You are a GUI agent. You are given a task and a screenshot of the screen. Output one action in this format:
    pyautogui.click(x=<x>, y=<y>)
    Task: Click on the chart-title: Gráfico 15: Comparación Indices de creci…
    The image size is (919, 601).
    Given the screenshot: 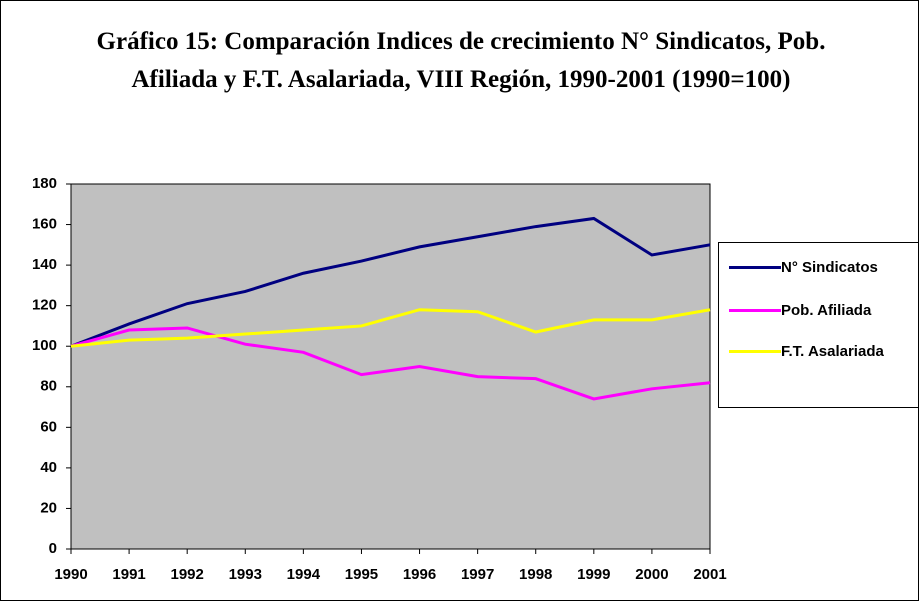 What is the action you would take?
    pyautogui.click(x=461, y=60)
    